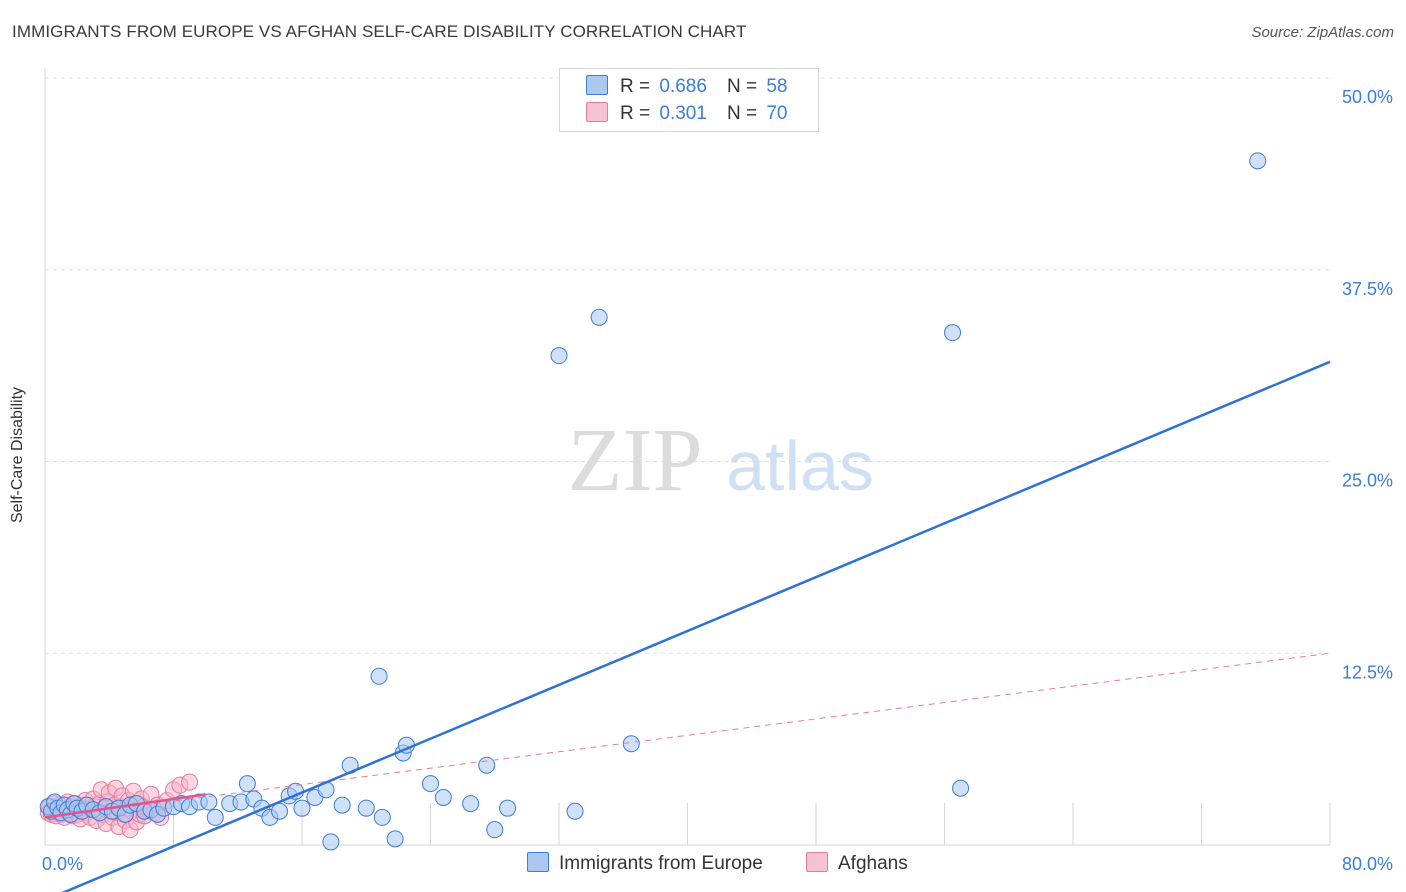 Image resolution: width=1406 pixels, height=892 pixels. What do you see at coordinates (800, 466) in the screenshot?
I see `watermark-atlas: atlas` at bounding box center [800, 466].